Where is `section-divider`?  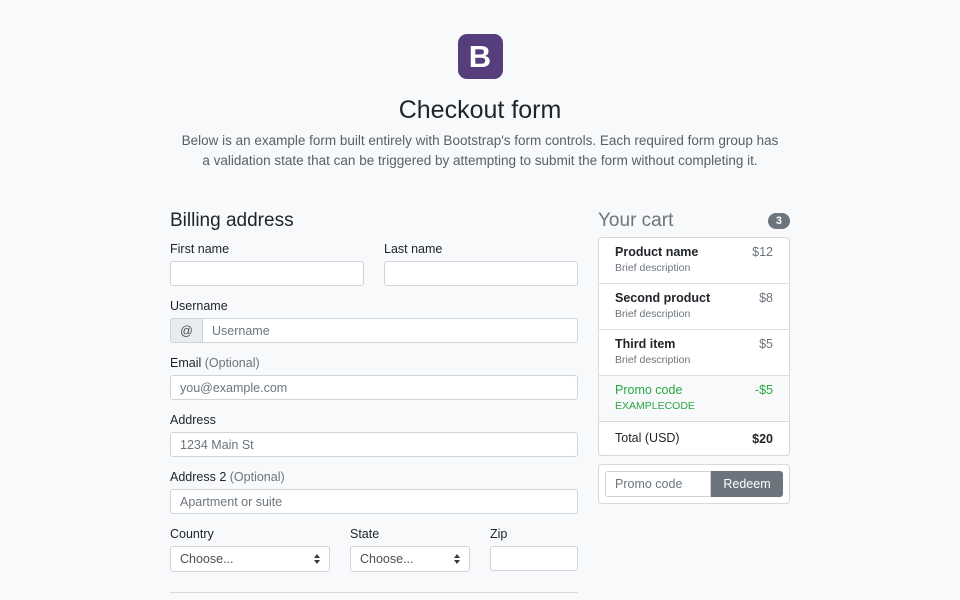 section-divider is located at coordinates (374, 592).